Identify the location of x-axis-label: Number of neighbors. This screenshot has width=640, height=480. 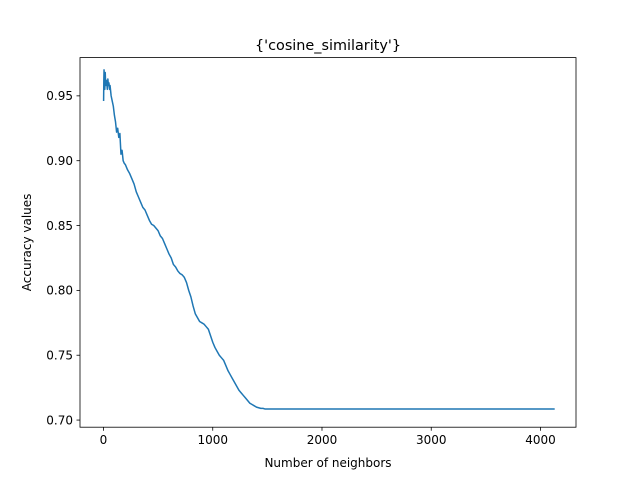
(327, 463).